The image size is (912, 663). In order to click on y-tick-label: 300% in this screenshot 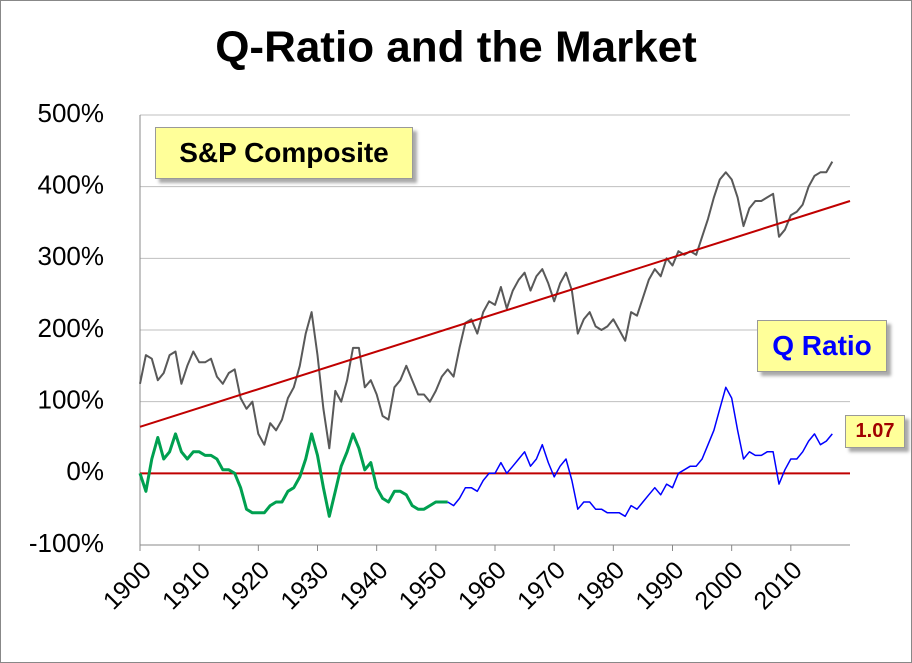, I will do `click(71, 256)`.